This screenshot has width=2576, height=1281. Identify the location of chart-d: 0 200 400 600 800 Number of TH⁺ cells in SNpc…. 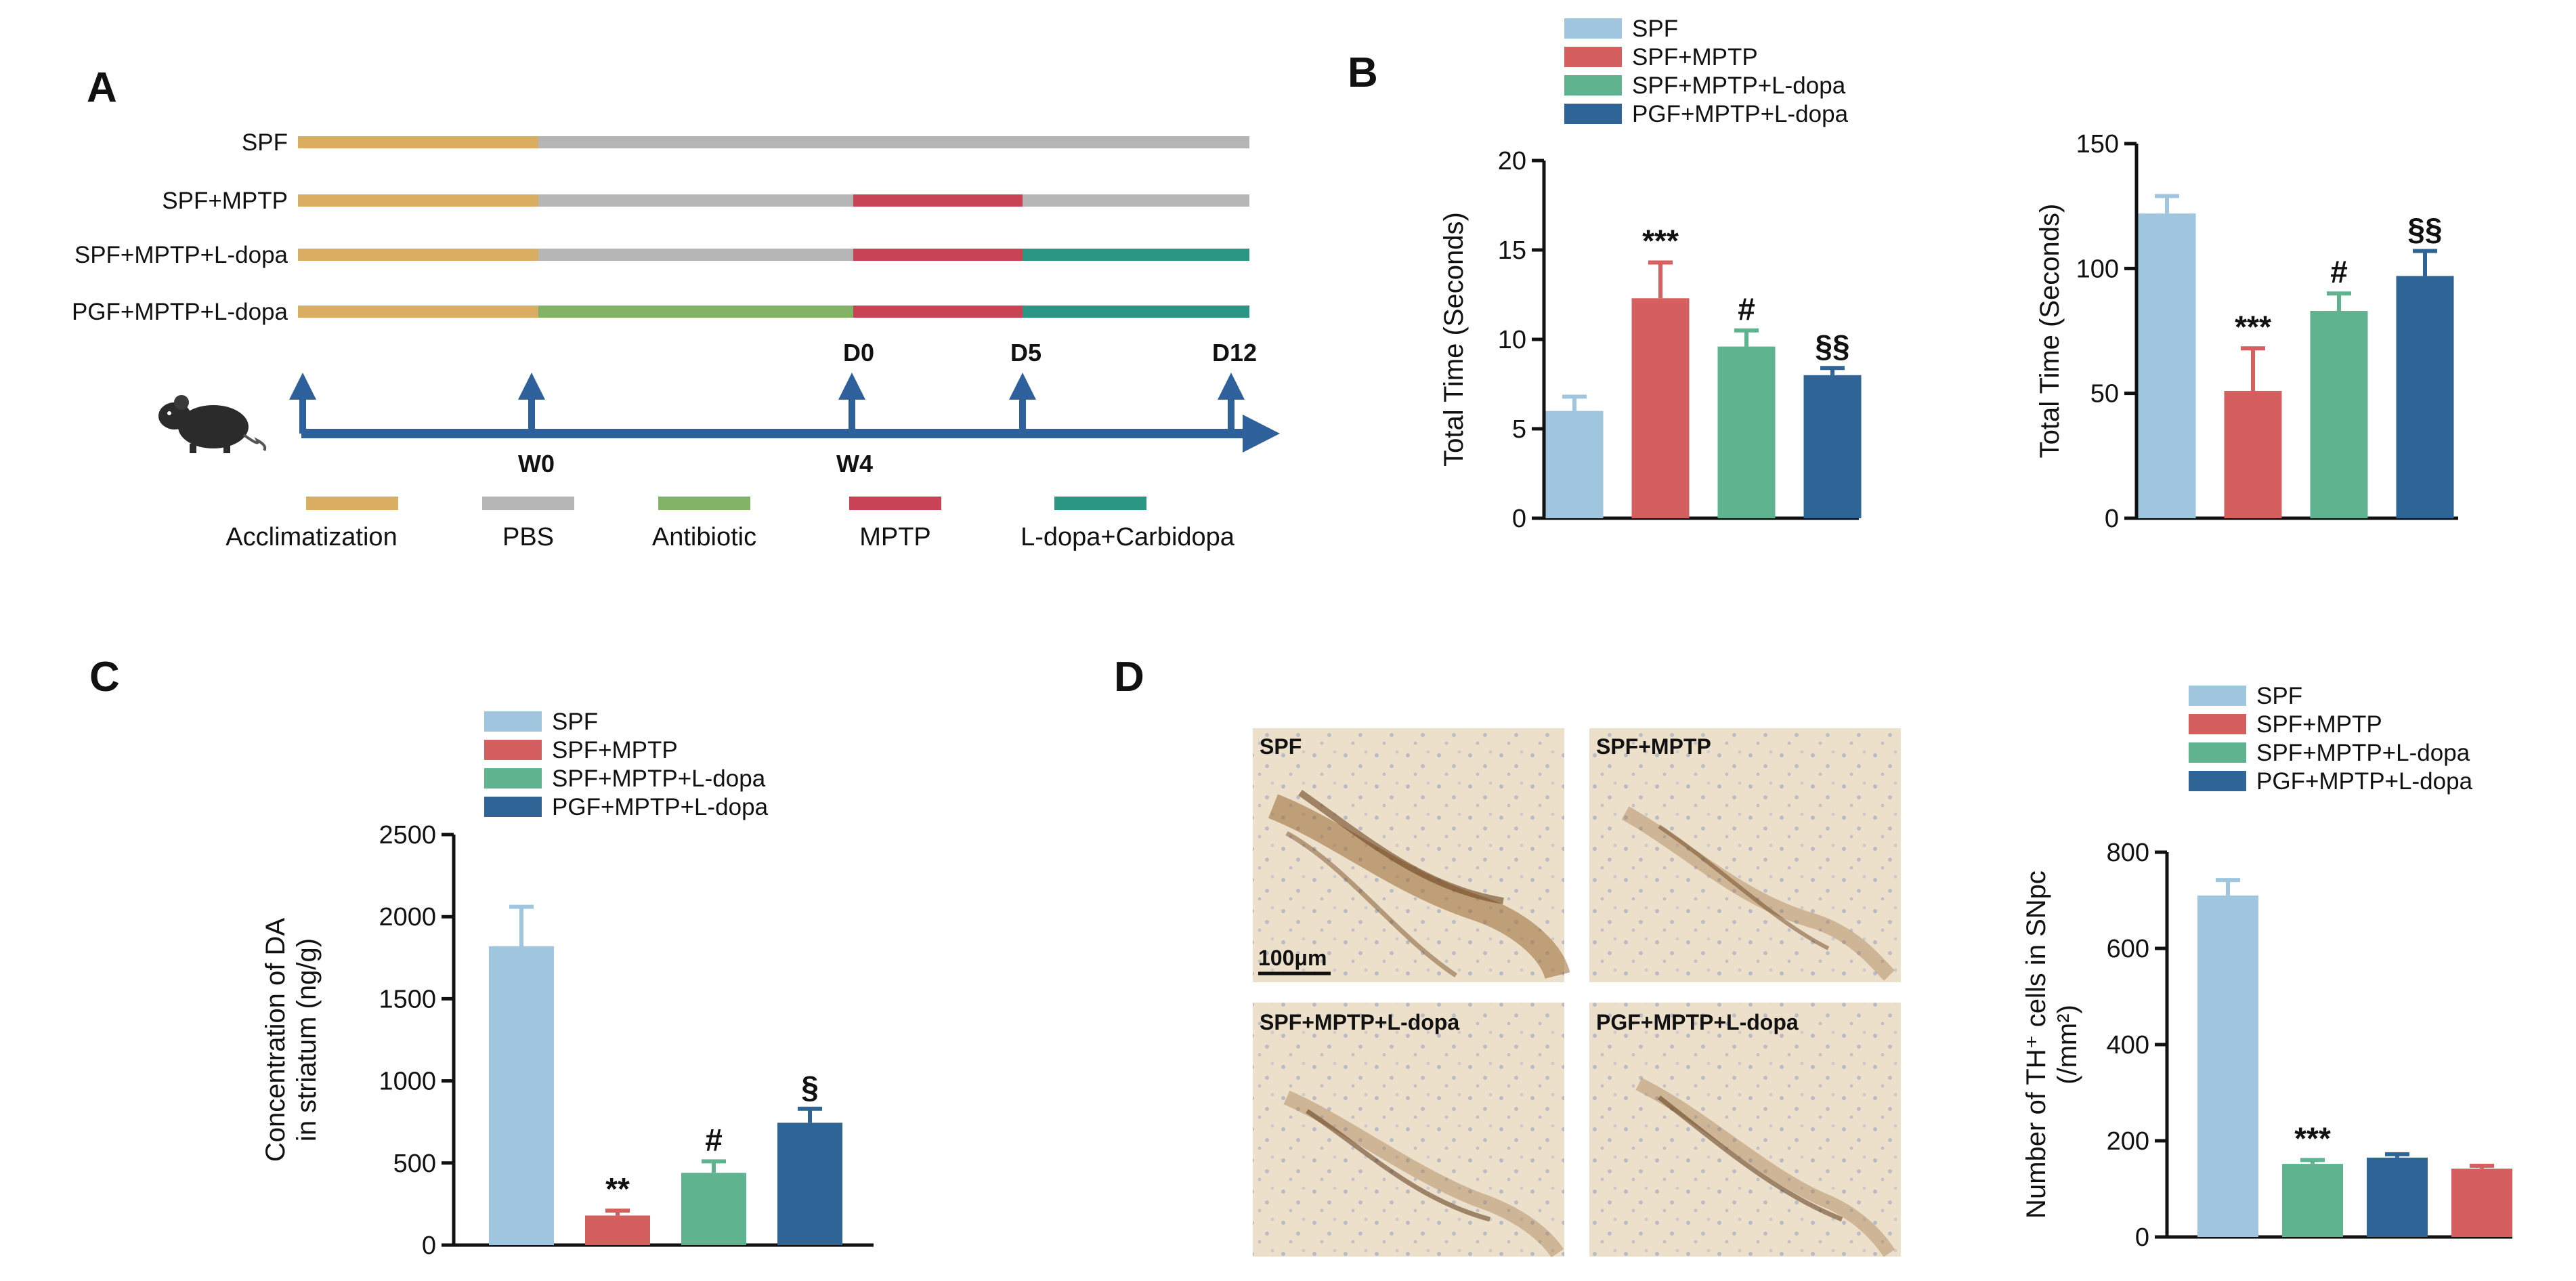
(2266, 1045).